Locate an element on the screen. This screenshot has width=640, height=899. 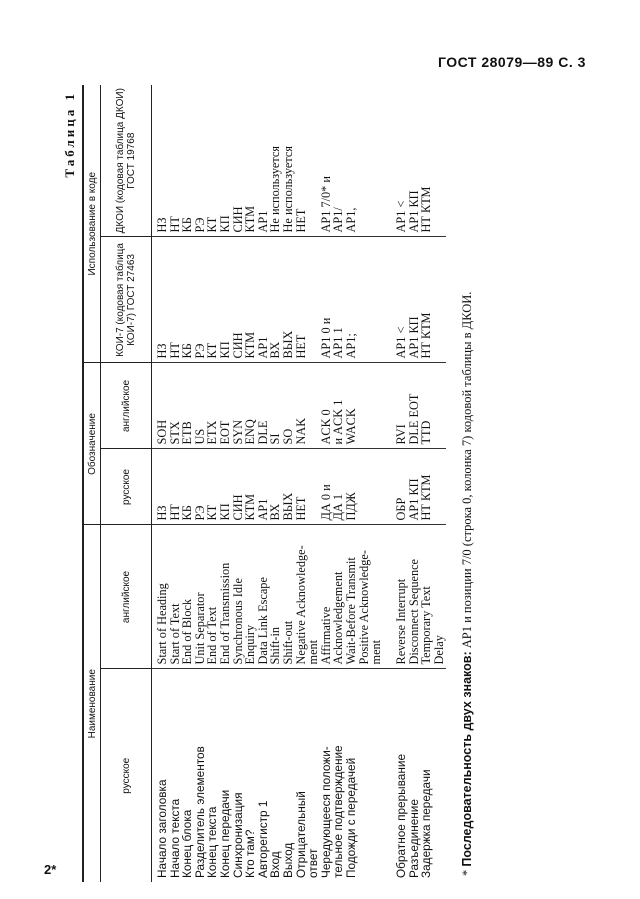
table-row: Выход Shift-out ВЫХ SO ВЫХ Не используется is located at coordinates (287, 483).